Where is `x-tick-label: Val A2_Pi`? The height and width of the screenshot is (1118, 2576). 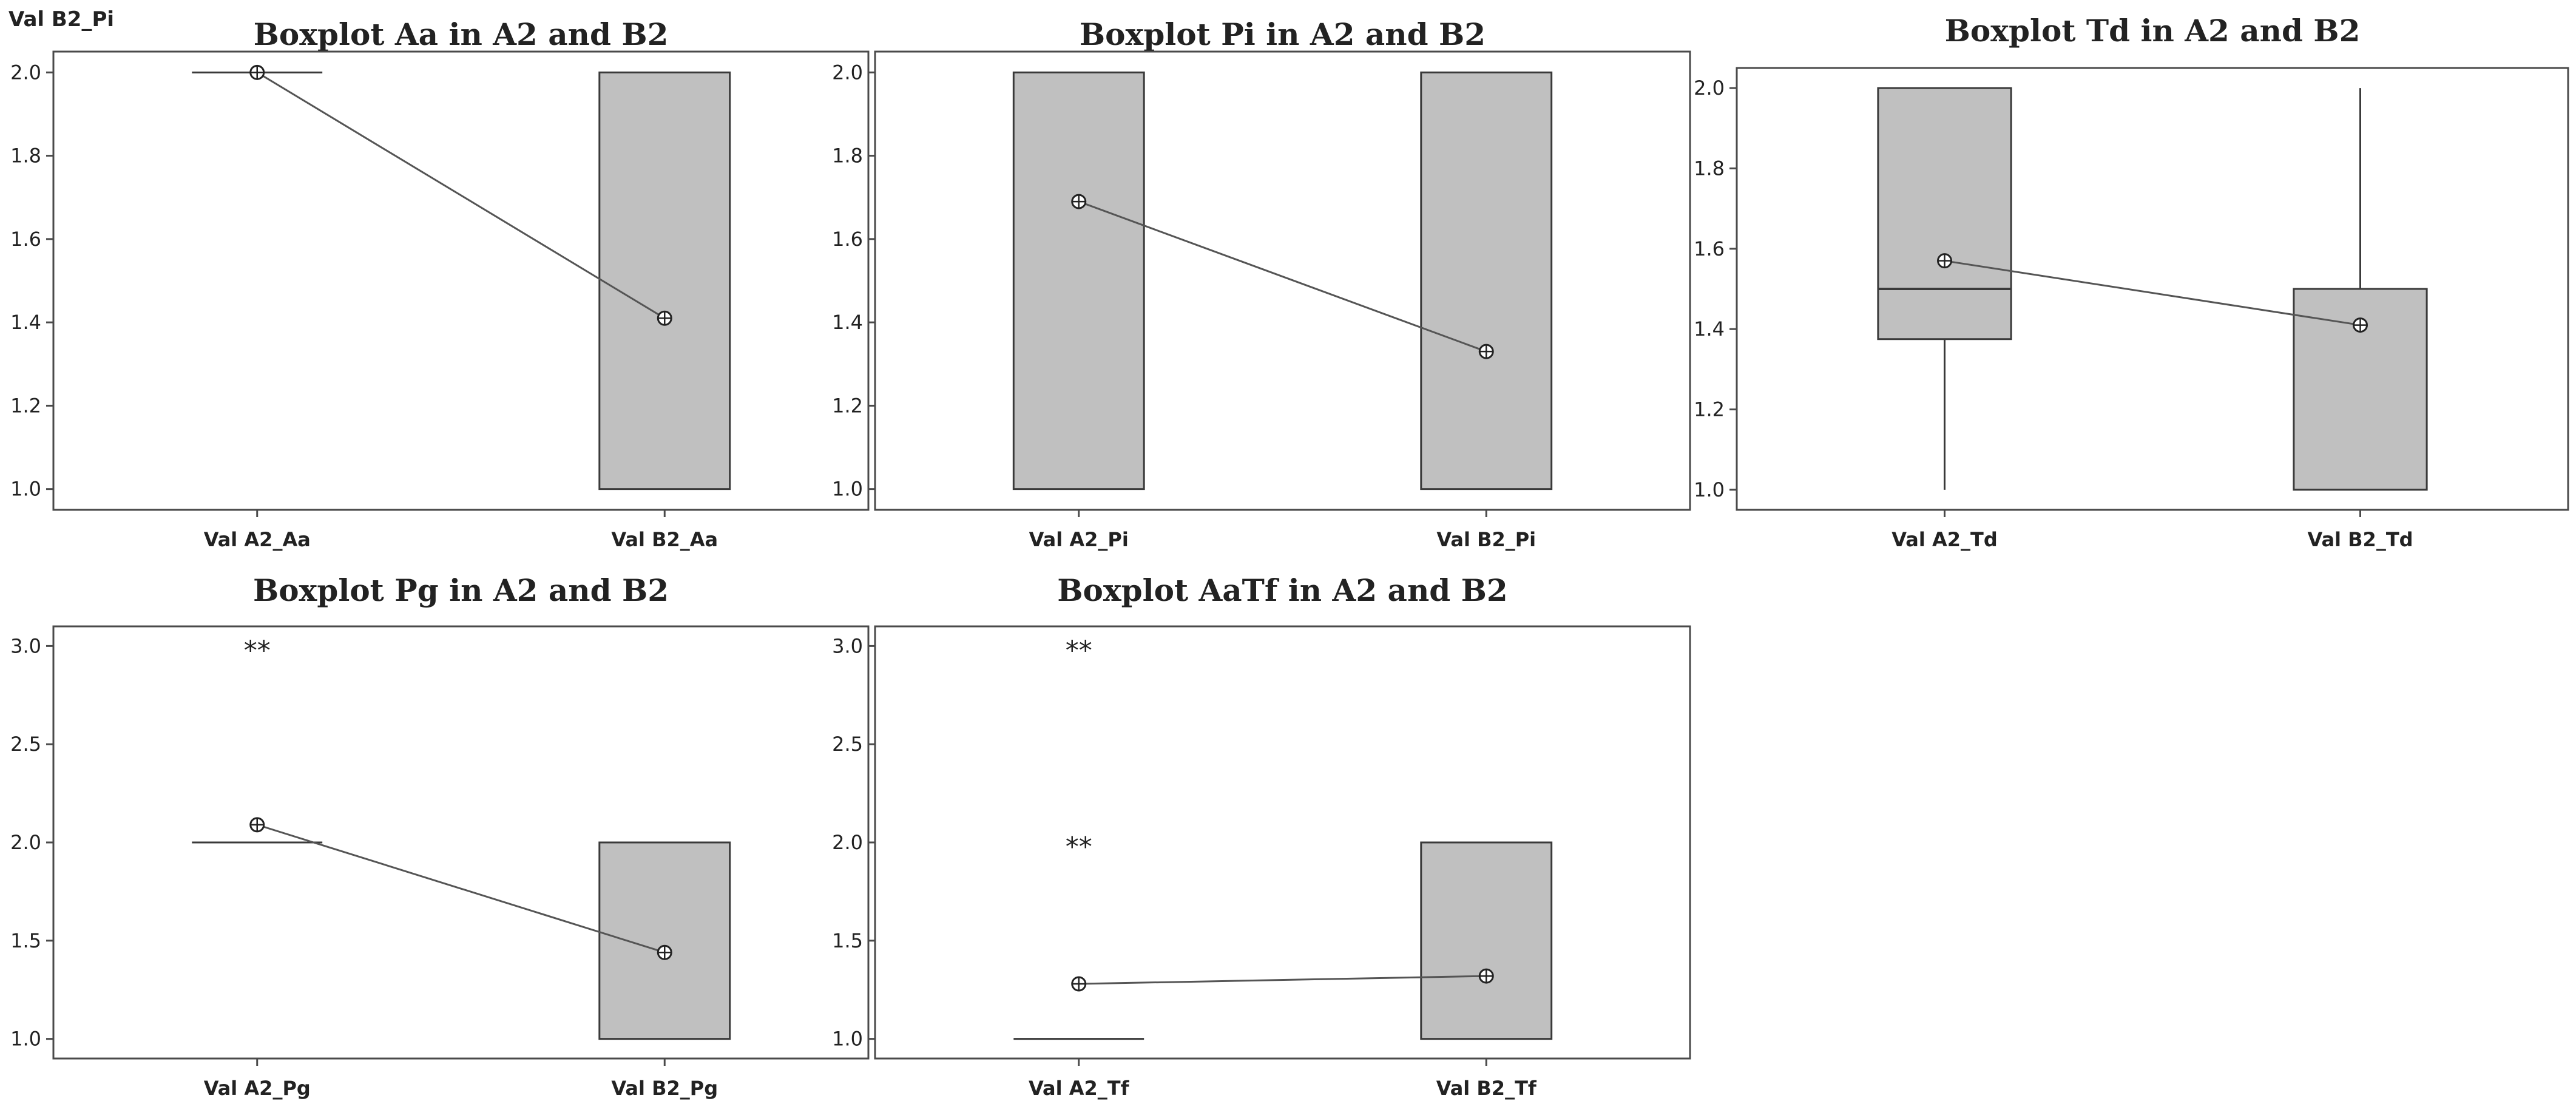 x-tick-label: Val A2_Pi is located at coordinates (1079, 540).